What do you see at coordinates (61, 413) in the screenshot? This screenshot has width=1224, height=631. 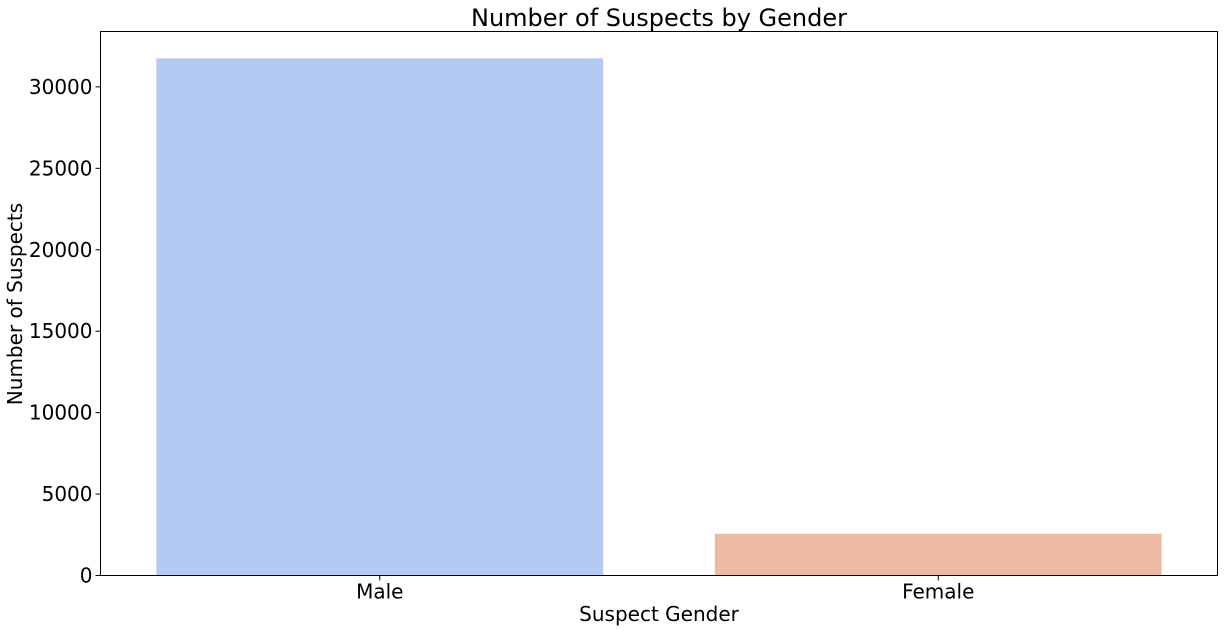 I see `y-tick-label-10000: 10000` at bounding box center [61, 413].